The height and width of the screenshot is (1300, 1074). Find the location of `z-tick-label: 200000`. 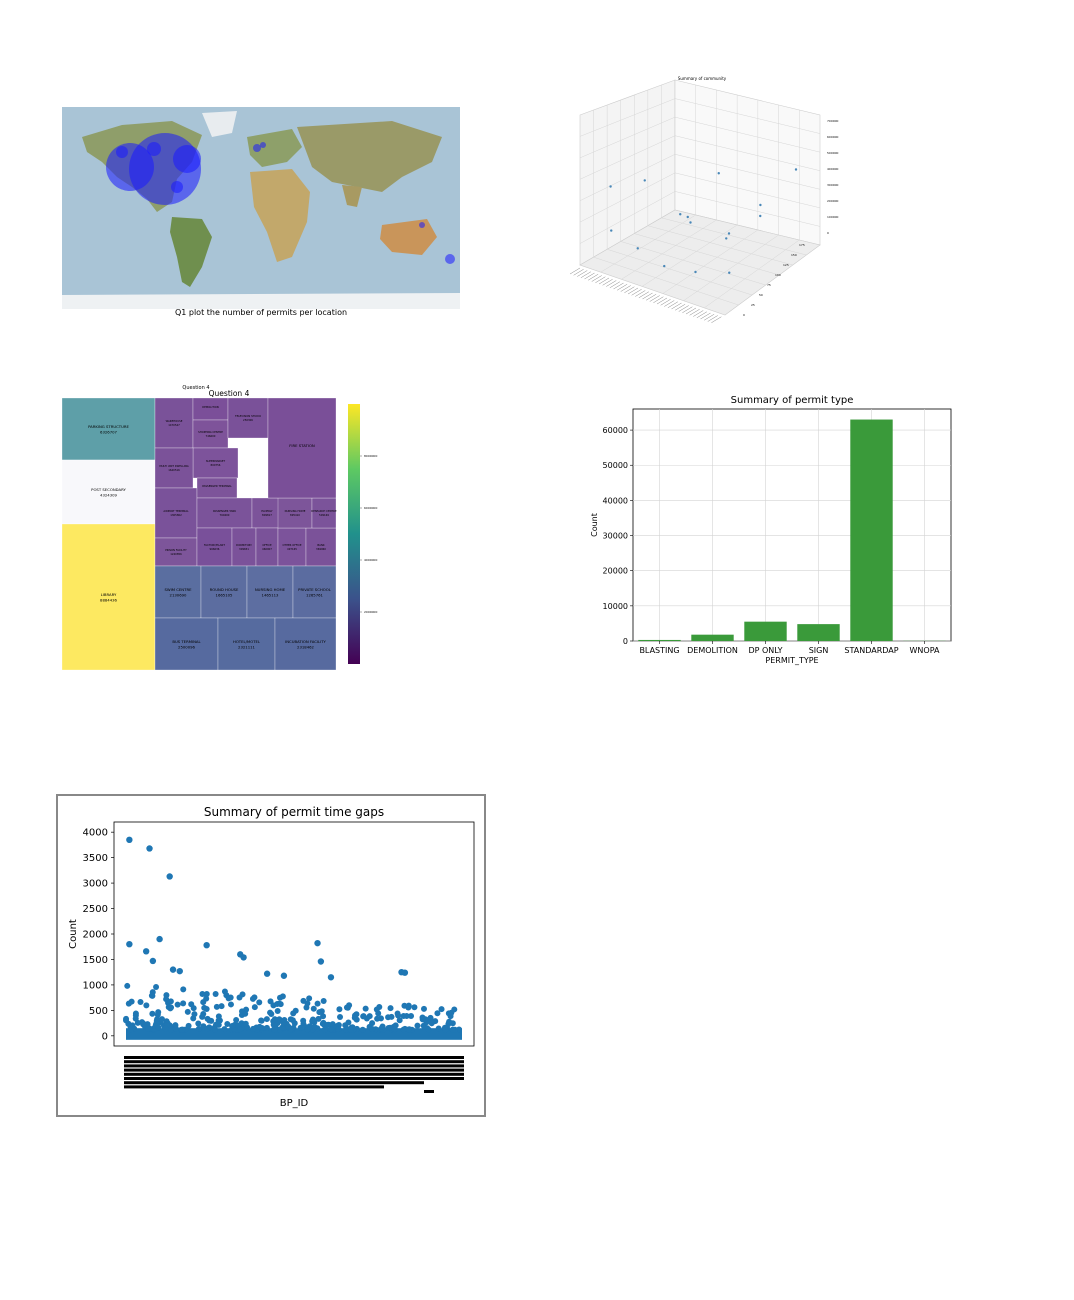

z-tick-label: 200000 is located at coordinates (833, 201).